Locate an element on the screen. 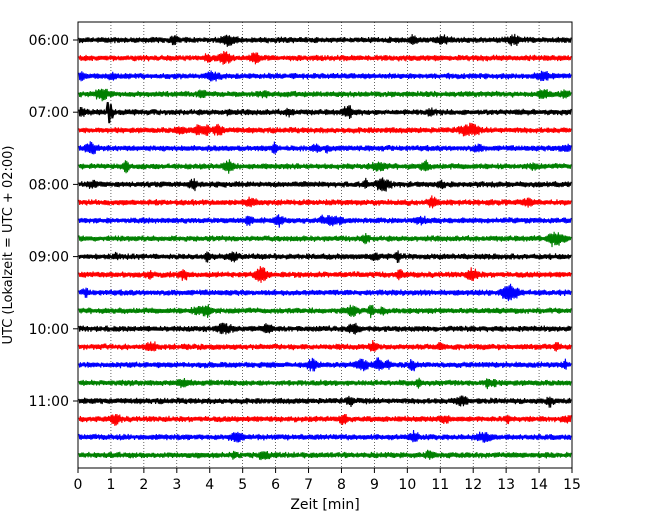  x-tick-label: 10 is located at coordinates (407, 485).